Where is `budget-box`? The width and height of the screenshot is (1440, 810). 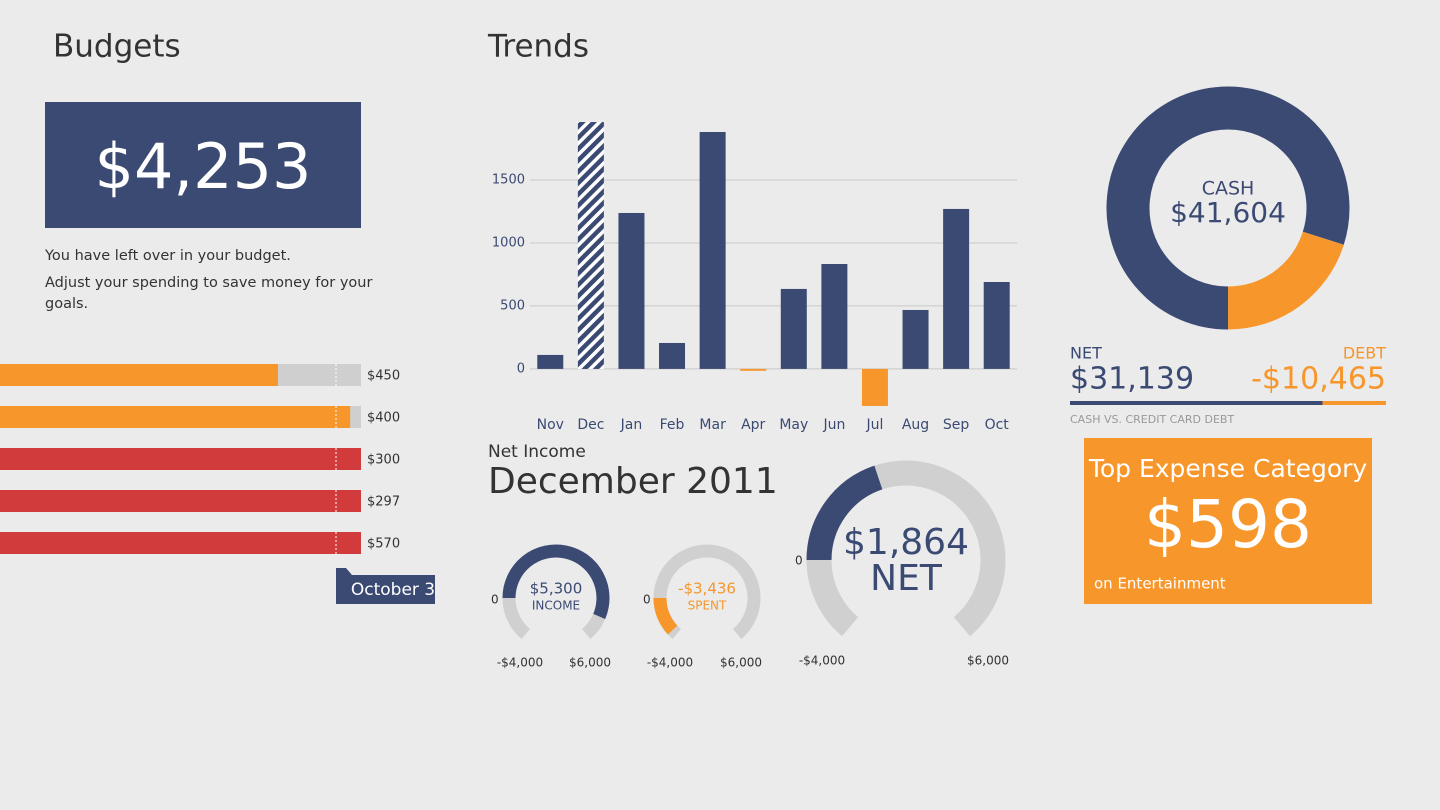
budget-box is located at coordinates (203, 165).